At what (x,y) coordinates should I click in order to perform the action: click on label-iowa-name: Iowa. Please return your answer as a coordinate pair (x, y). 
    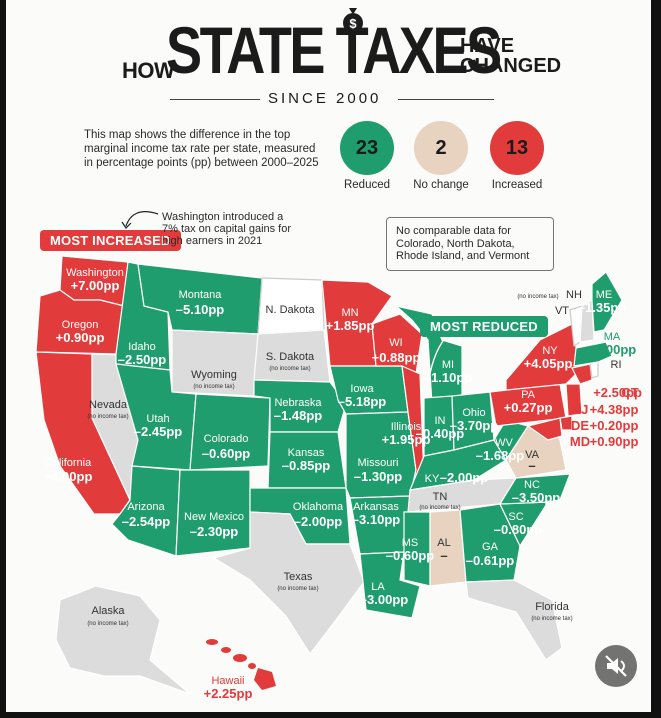
    Looking at the image, I should click on (362, 389).